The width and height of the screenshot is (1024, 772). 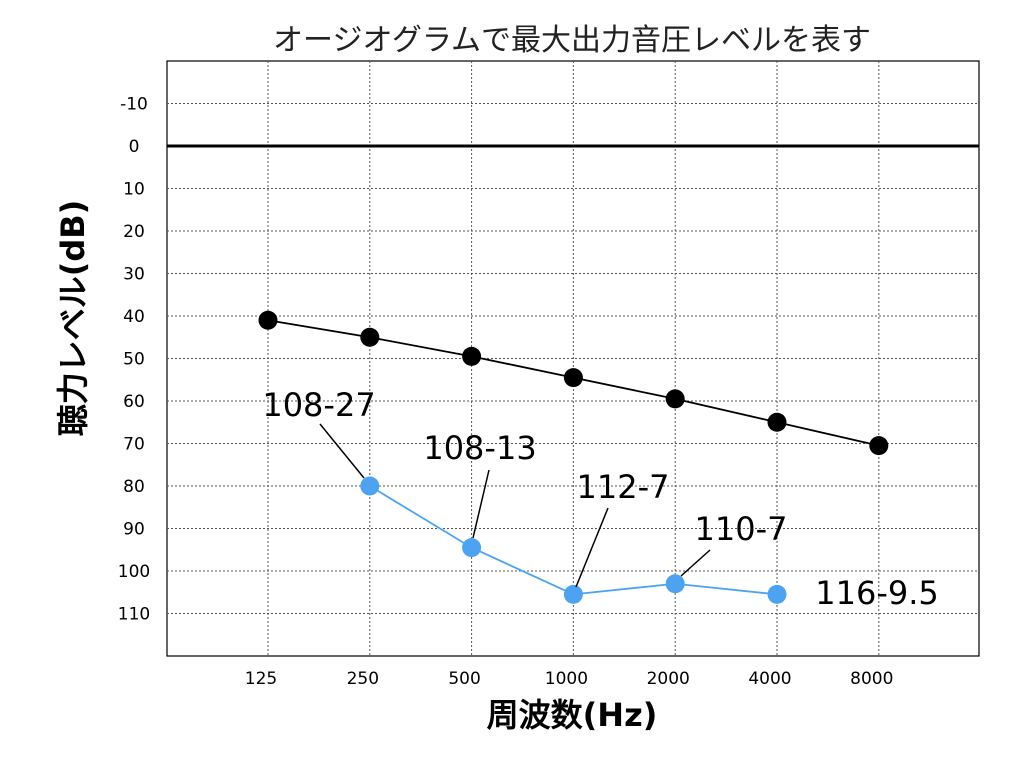 I want to click on x-tick-label: 125, so click(x=261, y=679).